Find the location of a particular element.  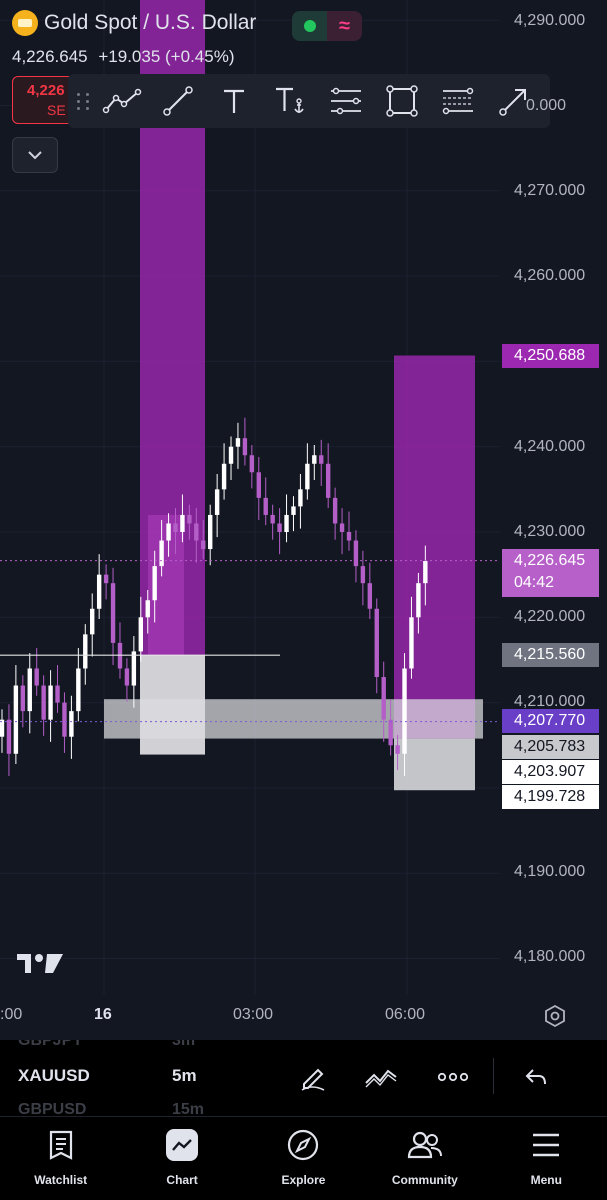

indicators-button is located at coordinates (381, 1077).